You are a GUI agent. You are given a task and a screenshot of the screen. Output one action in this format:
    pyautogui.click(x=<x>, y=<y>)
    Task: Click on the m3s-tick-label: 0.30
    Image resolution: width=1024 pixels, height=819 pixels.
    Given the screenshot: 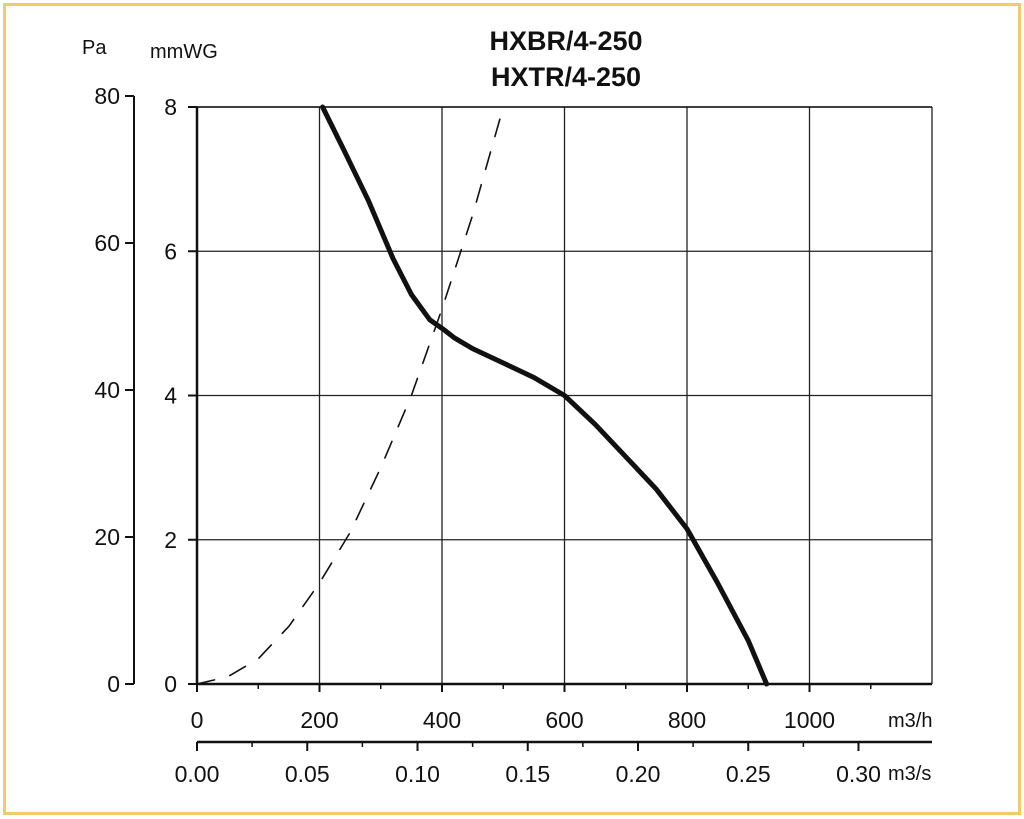 What is the action you would take?
    pyautogui.click(x=858, y=774)
    